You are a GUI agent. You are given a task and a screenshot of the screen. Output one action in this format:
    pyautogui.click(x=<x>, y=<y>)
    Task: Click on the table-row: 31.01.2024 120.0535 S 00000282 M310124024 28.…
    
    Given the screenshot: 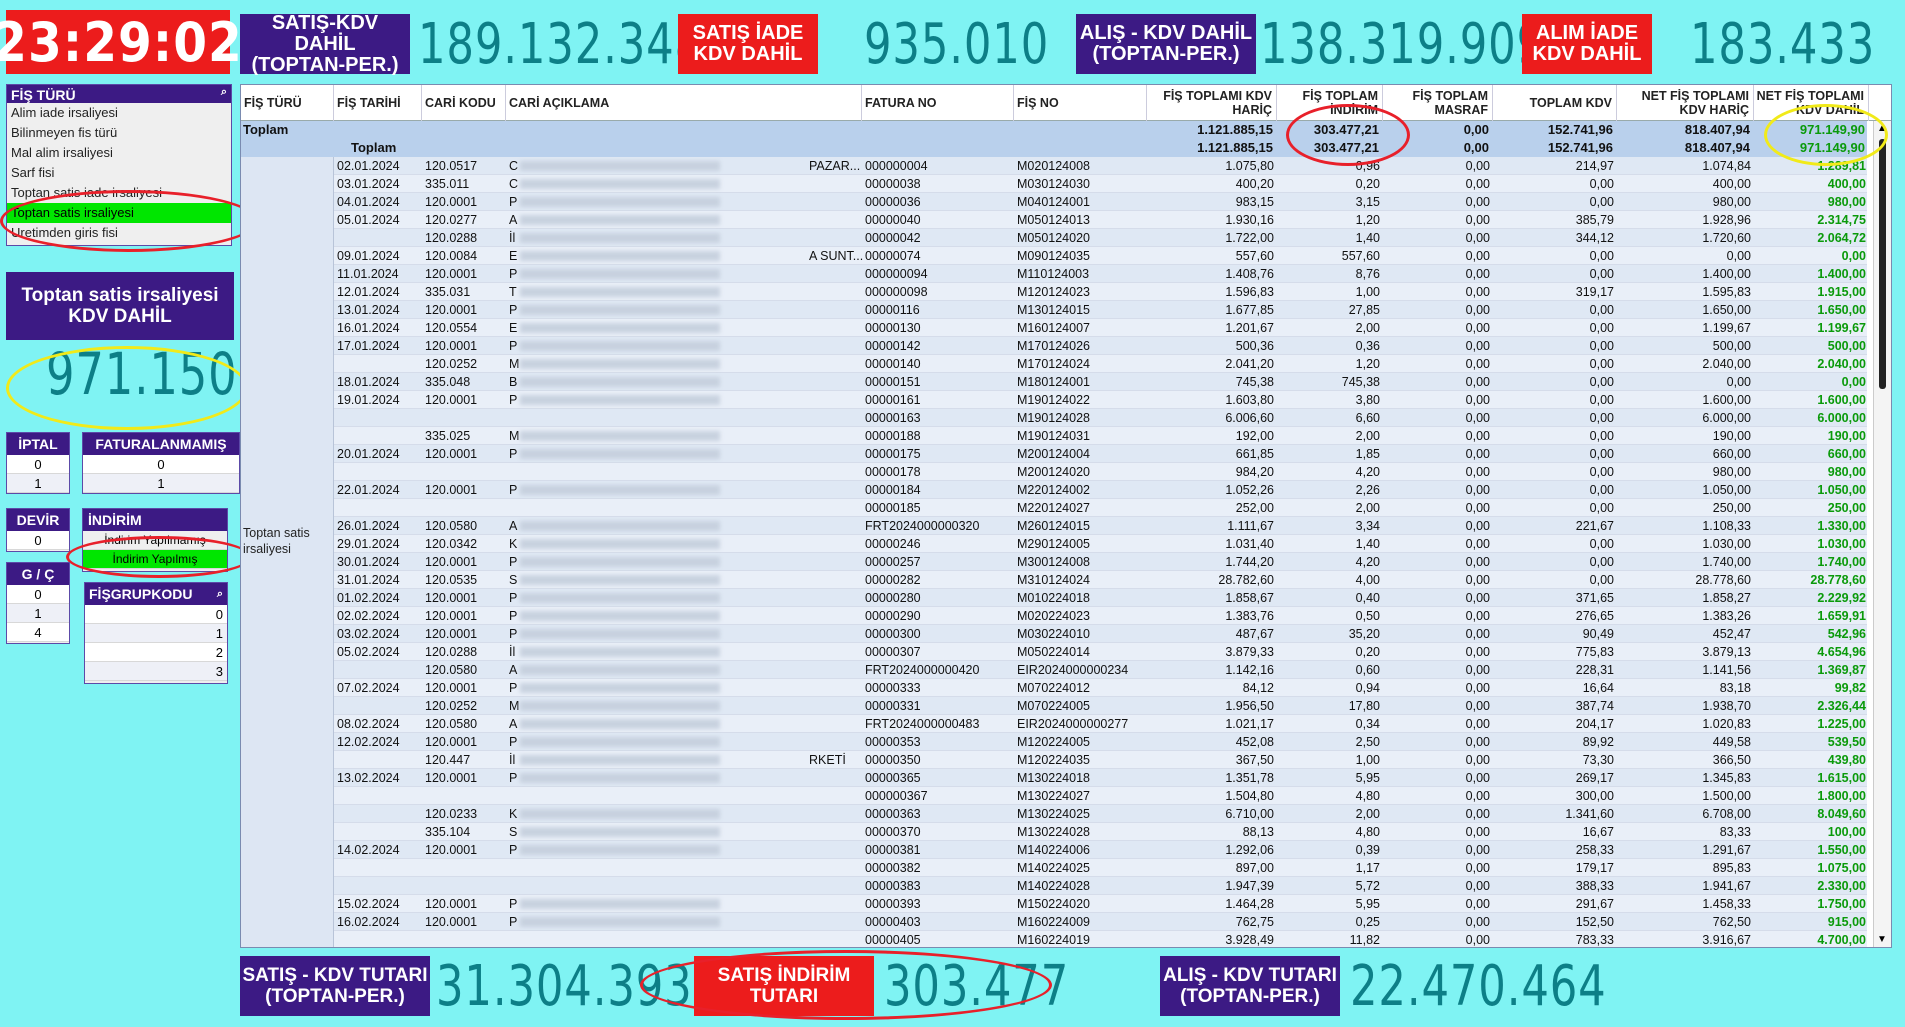 What is the action you would take?
    pyautogui.click(x=1100, y=580)
    